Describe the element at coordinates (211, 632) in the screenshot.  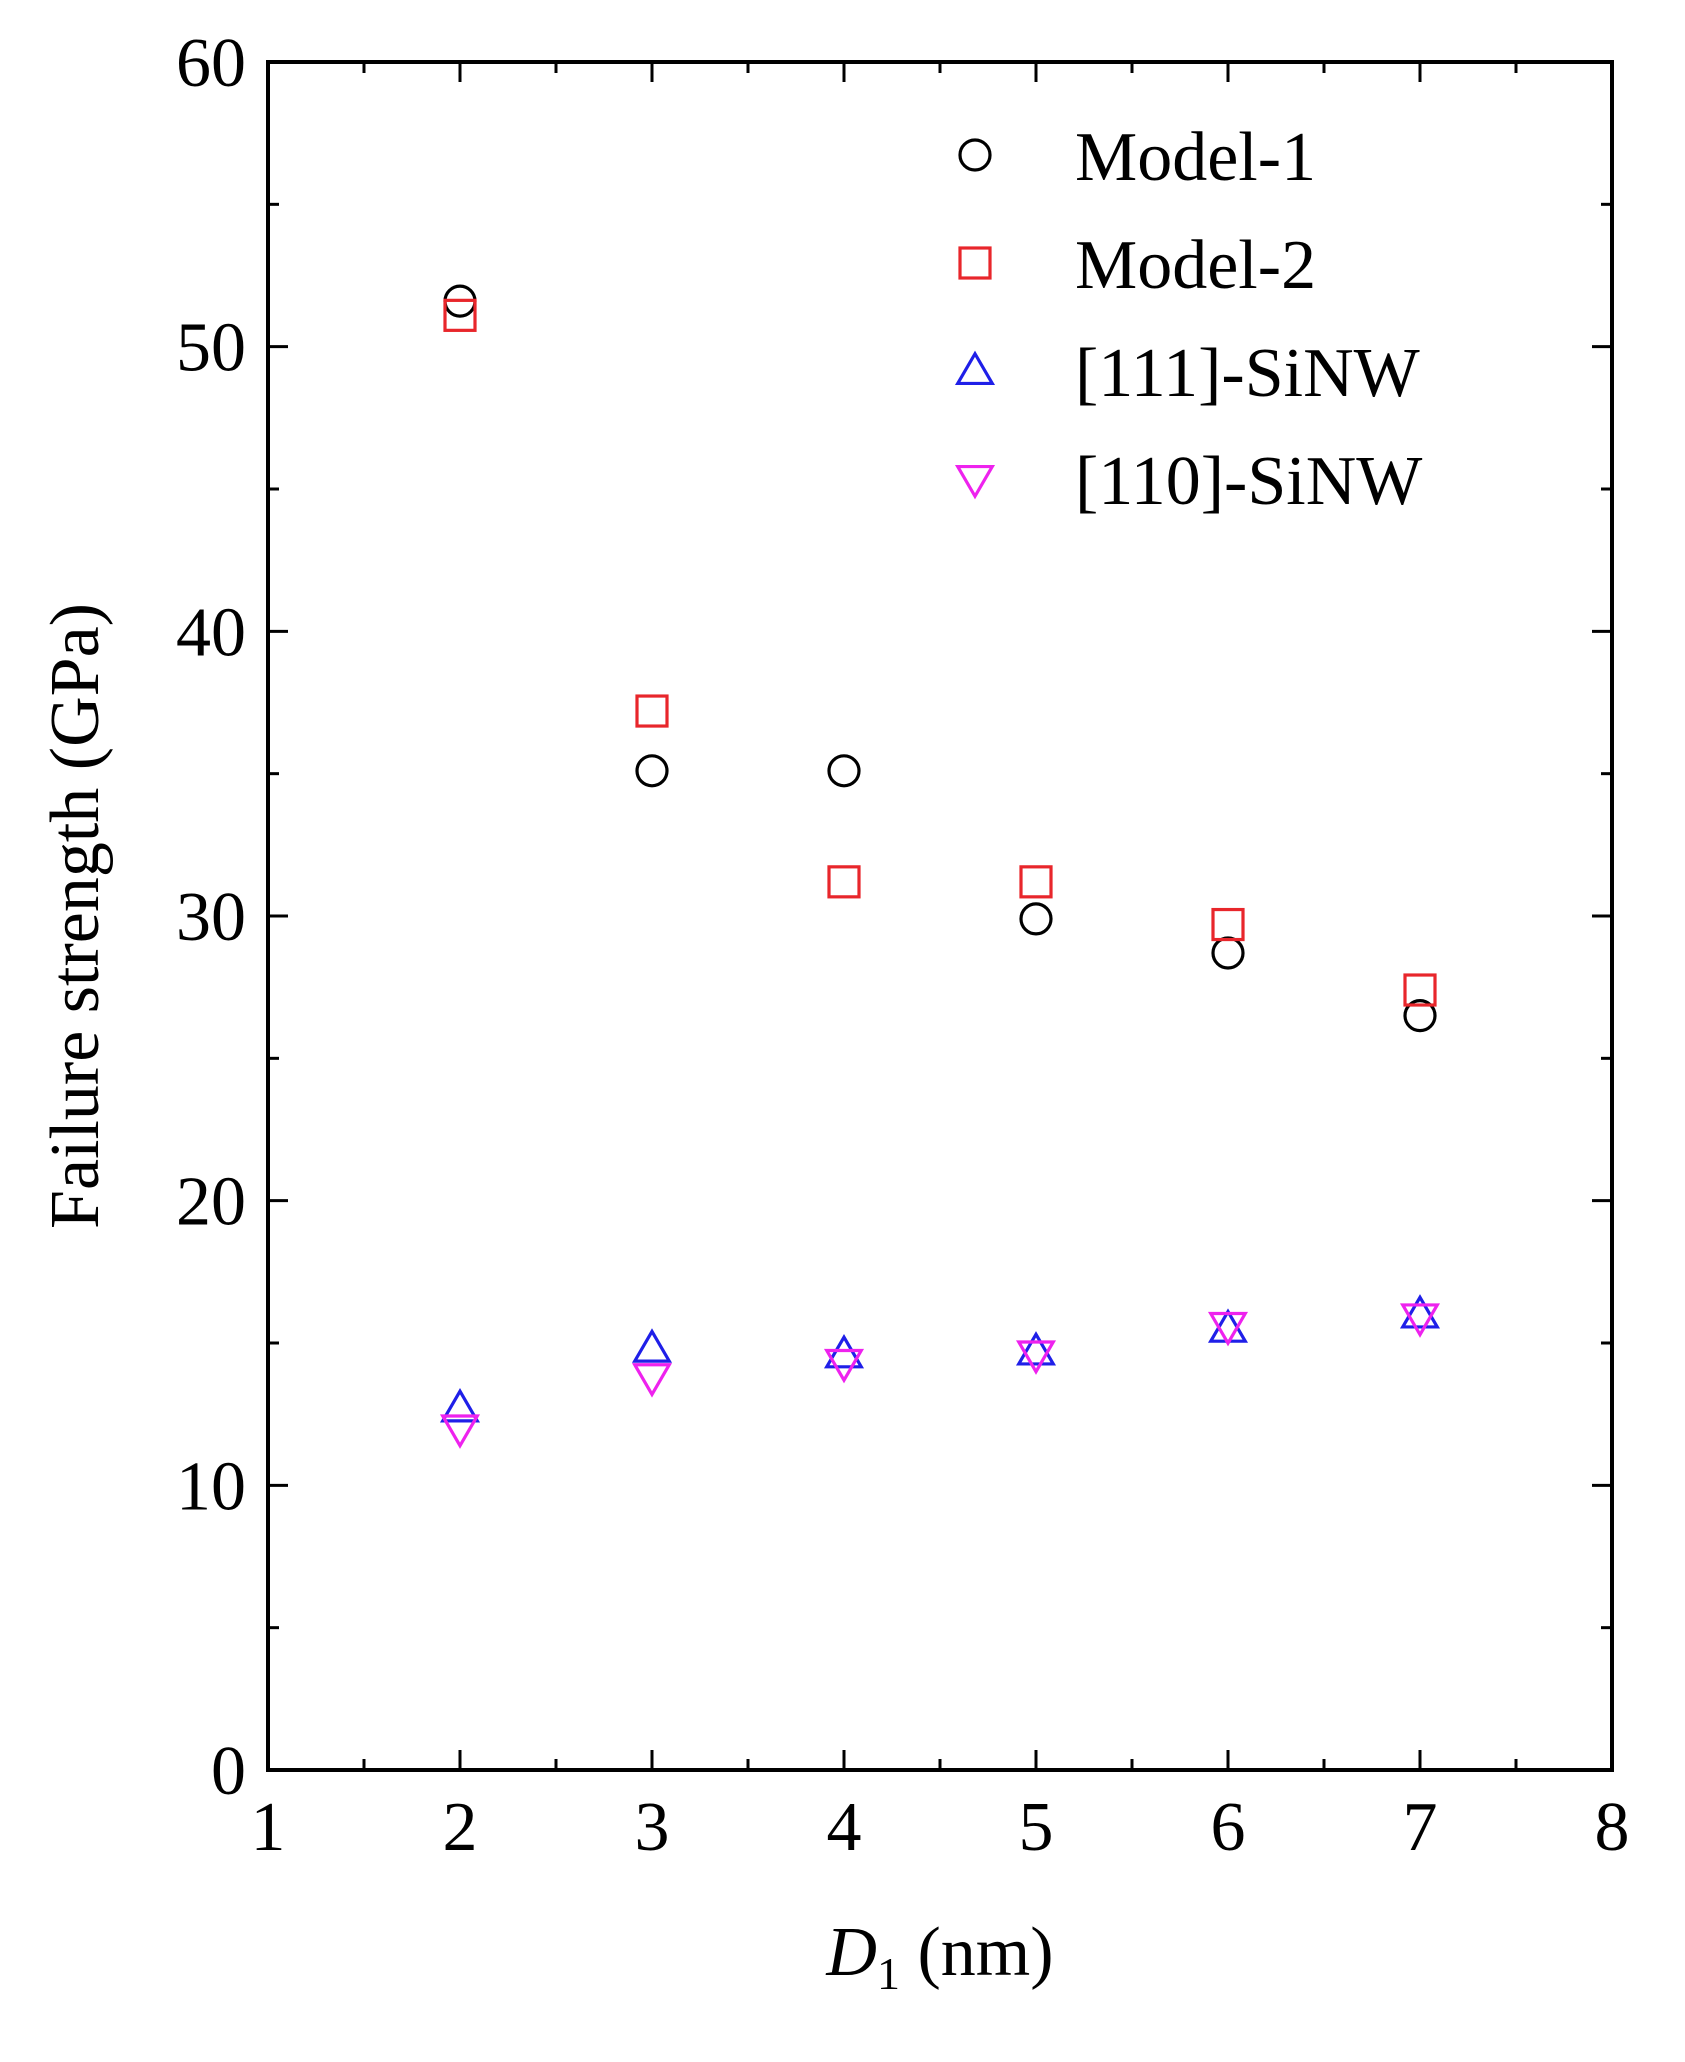
I see `y-tick-label: 40` at that location.